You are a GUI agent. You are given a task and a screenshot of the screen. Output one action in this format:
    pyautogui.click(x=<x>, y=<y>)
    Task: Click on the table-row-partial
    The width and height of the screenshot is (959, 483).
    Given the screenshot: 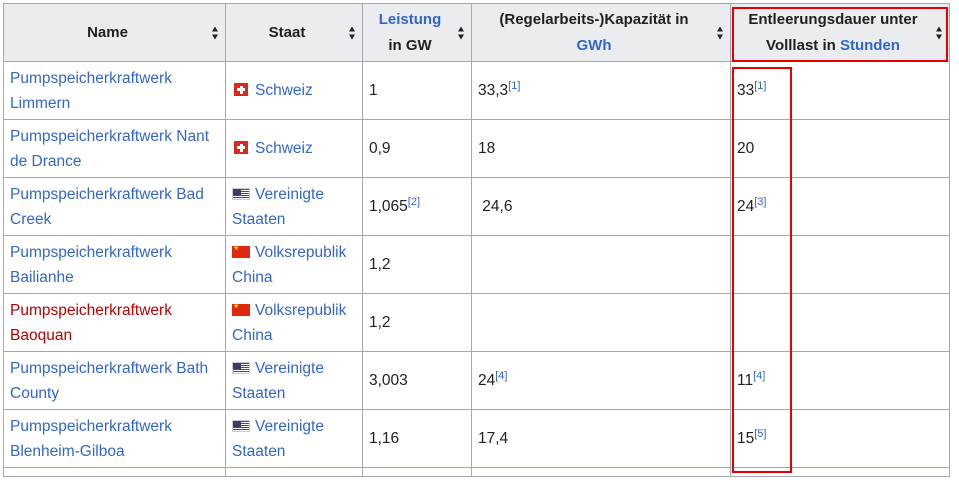 What is the action you would take?
    pyautogui.click(x=476, y=472)
    